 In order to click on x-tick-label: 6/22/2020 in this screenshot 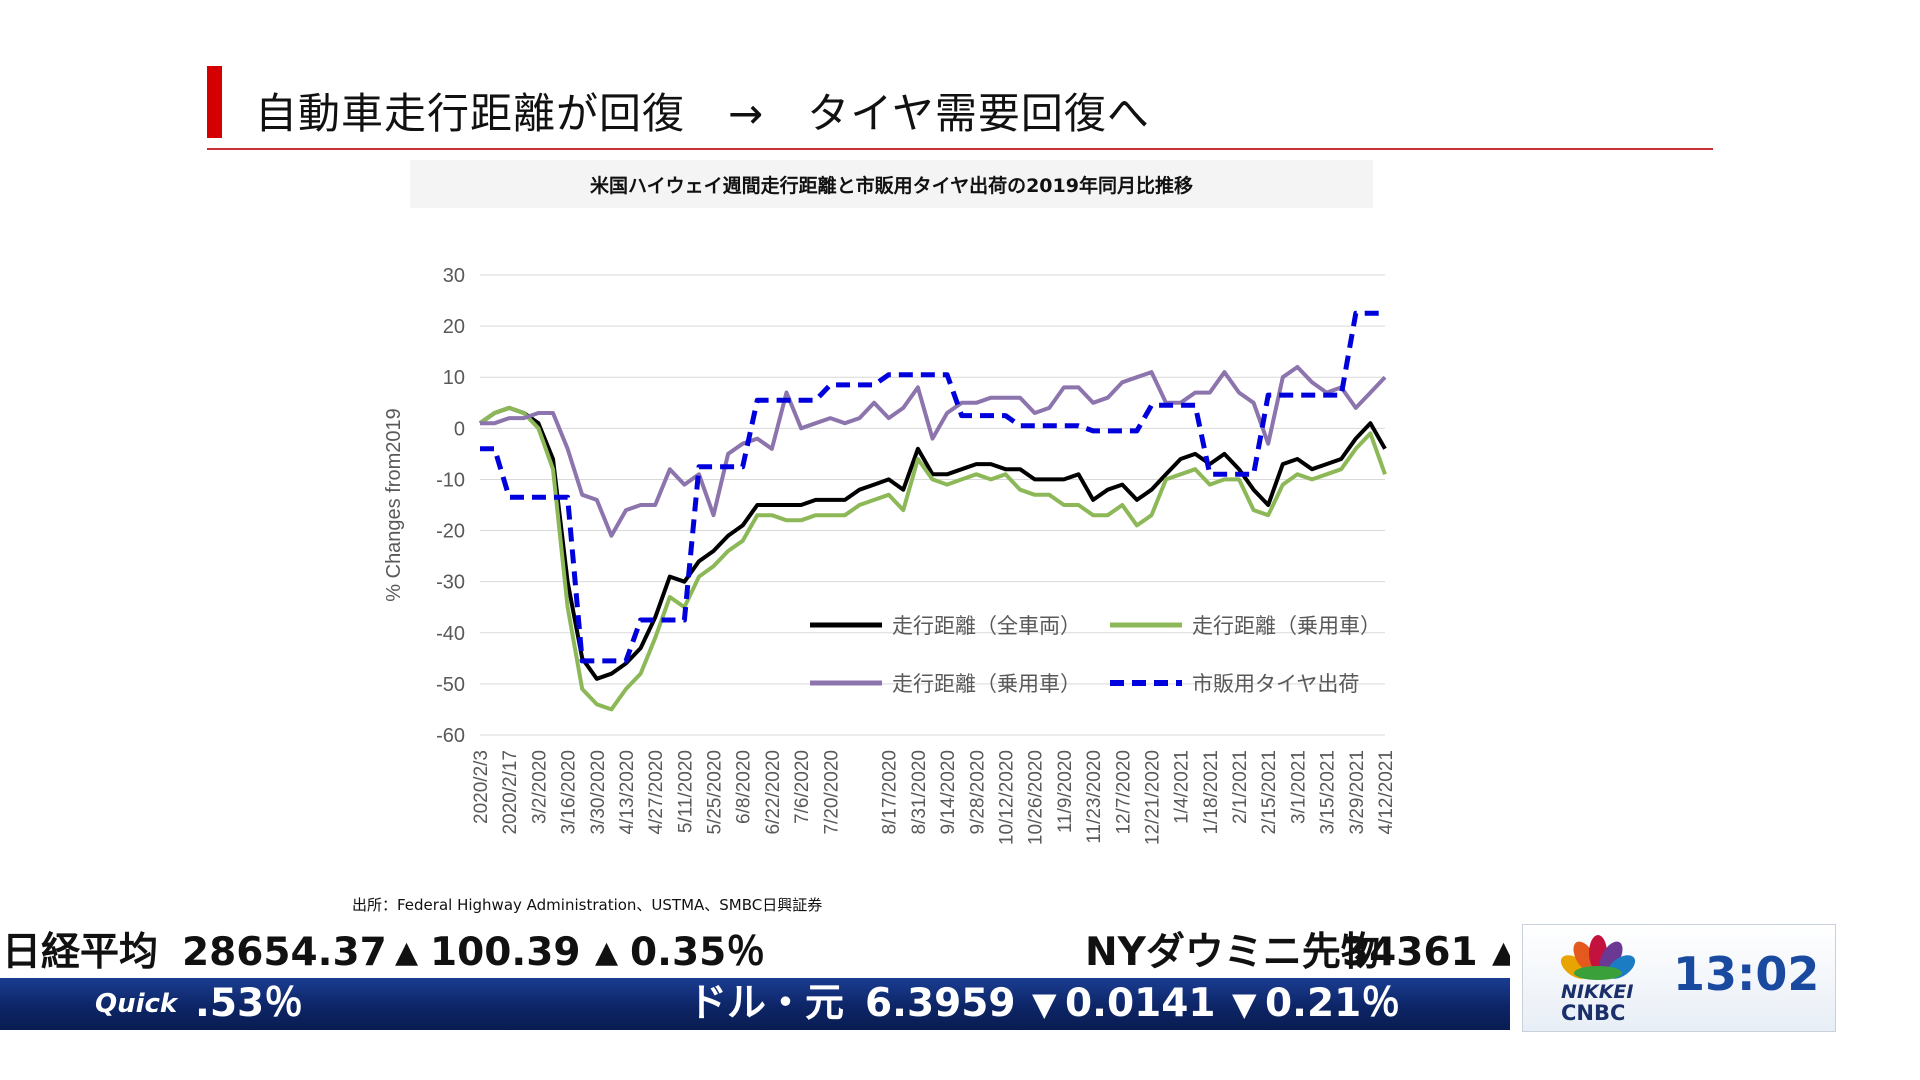, I will do `click(773, 792)`.